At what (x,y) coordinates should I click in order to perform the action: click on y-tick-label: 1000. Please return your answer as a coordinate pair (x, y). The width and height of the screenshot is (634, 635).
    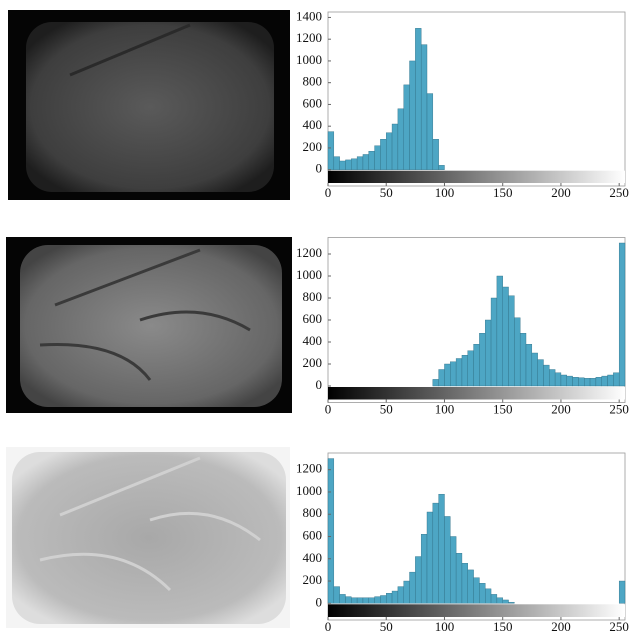
    Looking at the image, I should click on (309, 490).